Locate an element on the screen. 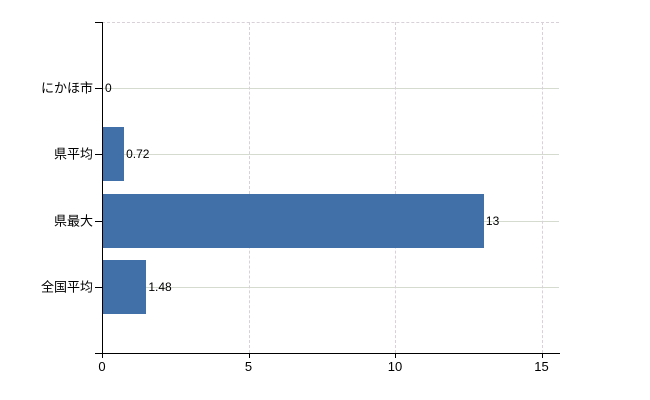 Image resolution: width=650 pixels, height=400 pixels. category-label: 全国平均 is located at coordinates (66, 287).